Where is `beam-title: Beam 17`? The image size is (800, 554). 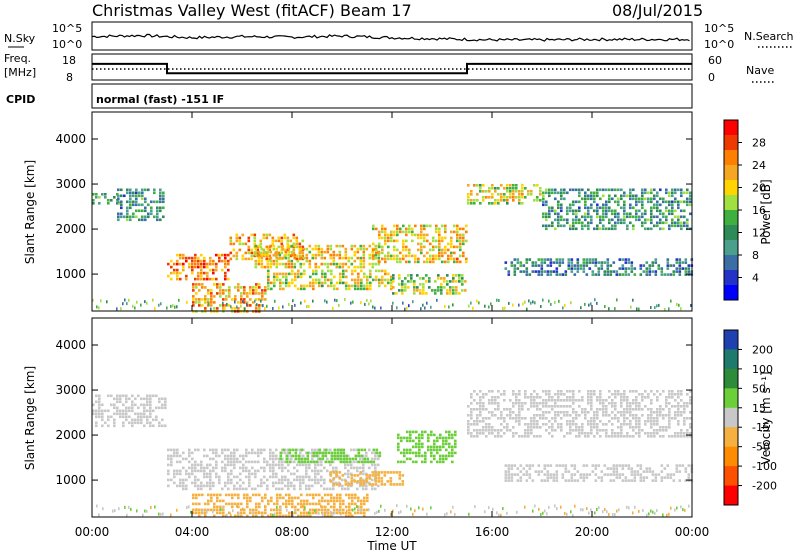 beam-title: Beam 17 is located at coordinates (376, 10).